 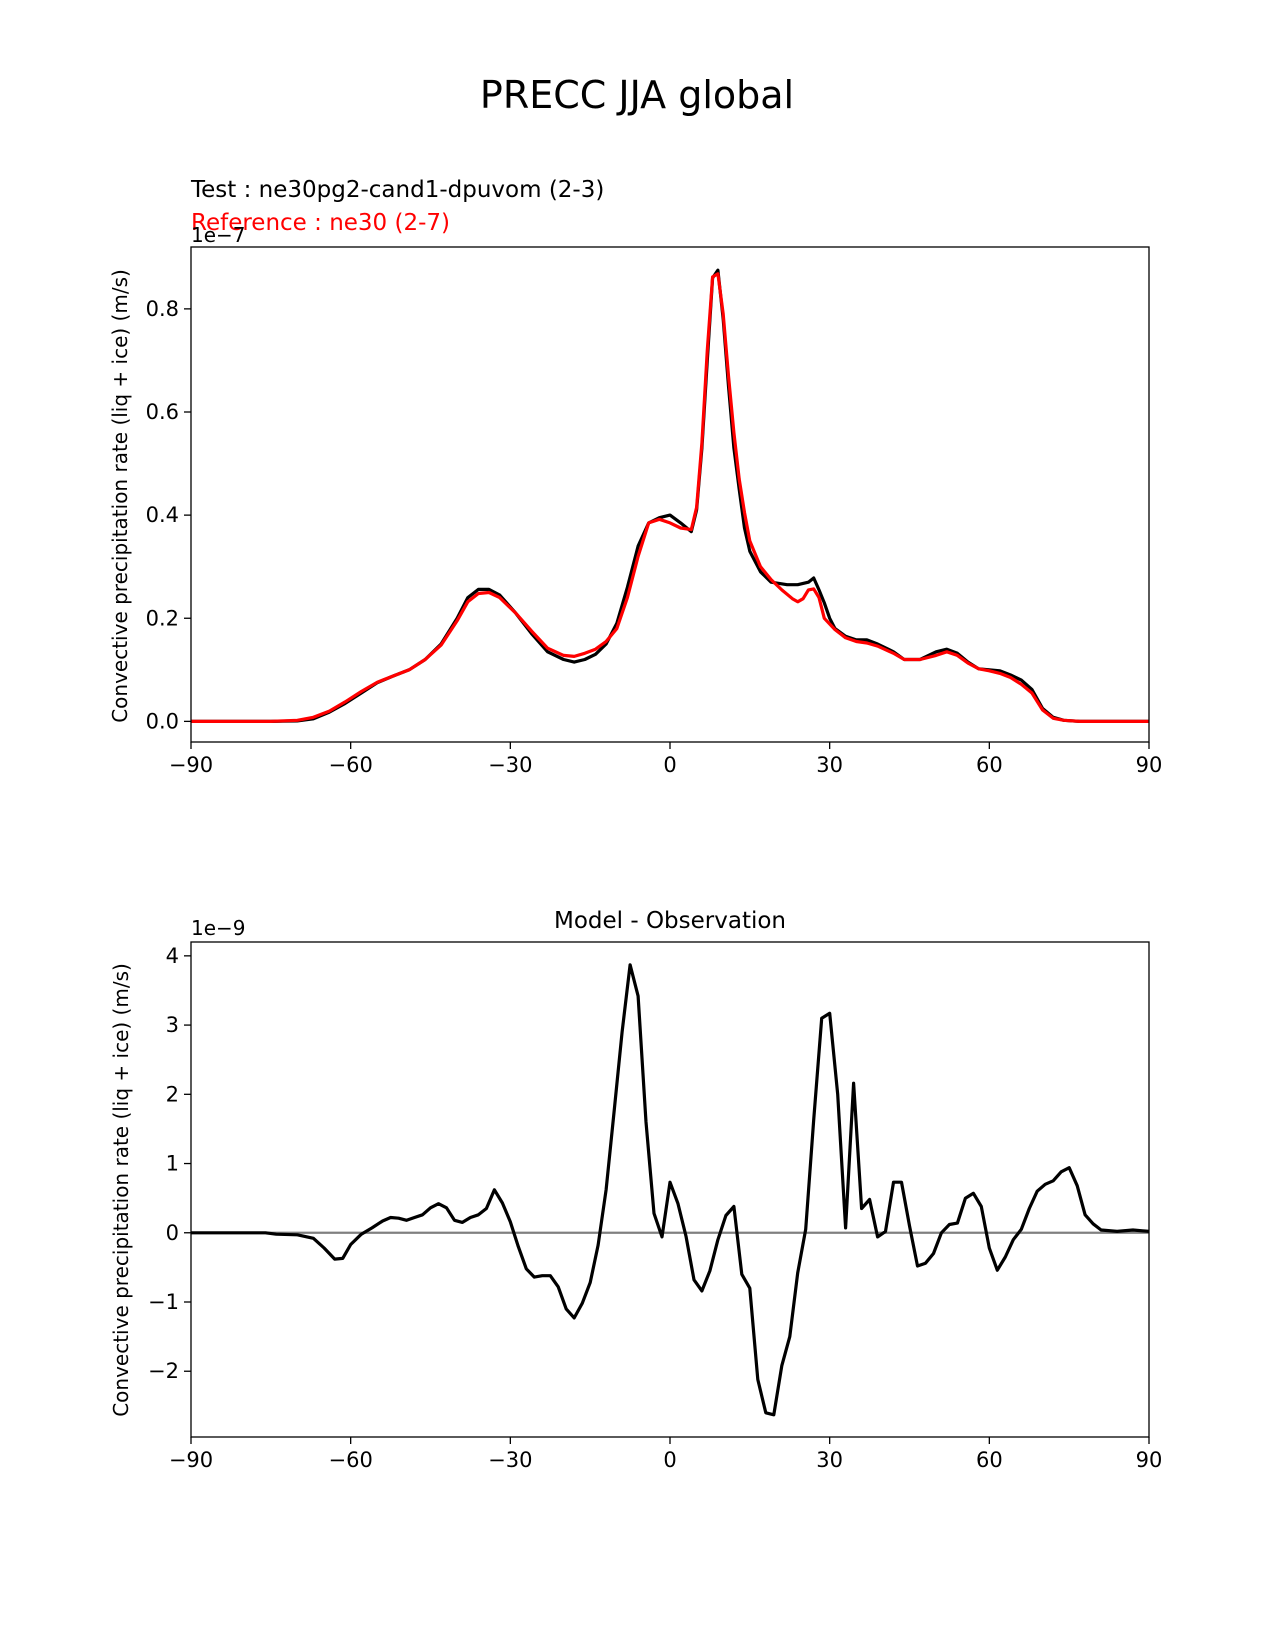 I want to click on top-y-offset: 1e−7, so click(x=218, y=235).